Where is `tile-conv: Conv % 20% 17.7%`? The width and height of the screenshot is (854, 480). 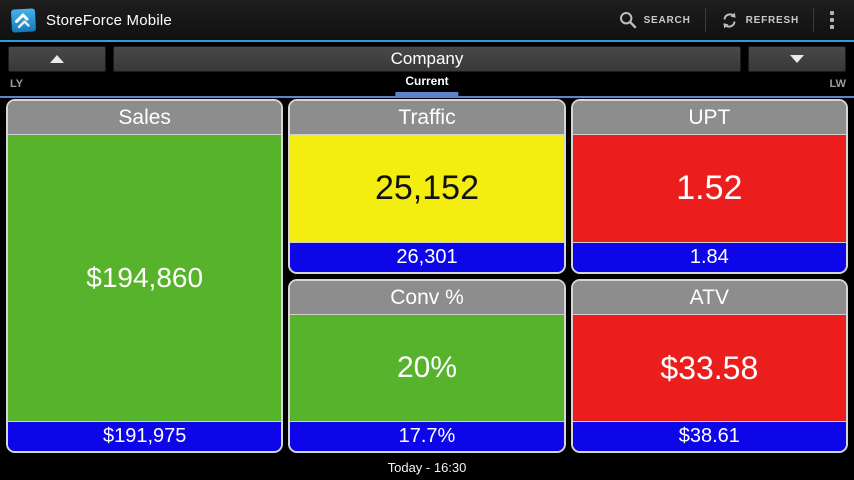 tile-conv: Conv % 20% 17.7% is located at coordinates (427, 366).